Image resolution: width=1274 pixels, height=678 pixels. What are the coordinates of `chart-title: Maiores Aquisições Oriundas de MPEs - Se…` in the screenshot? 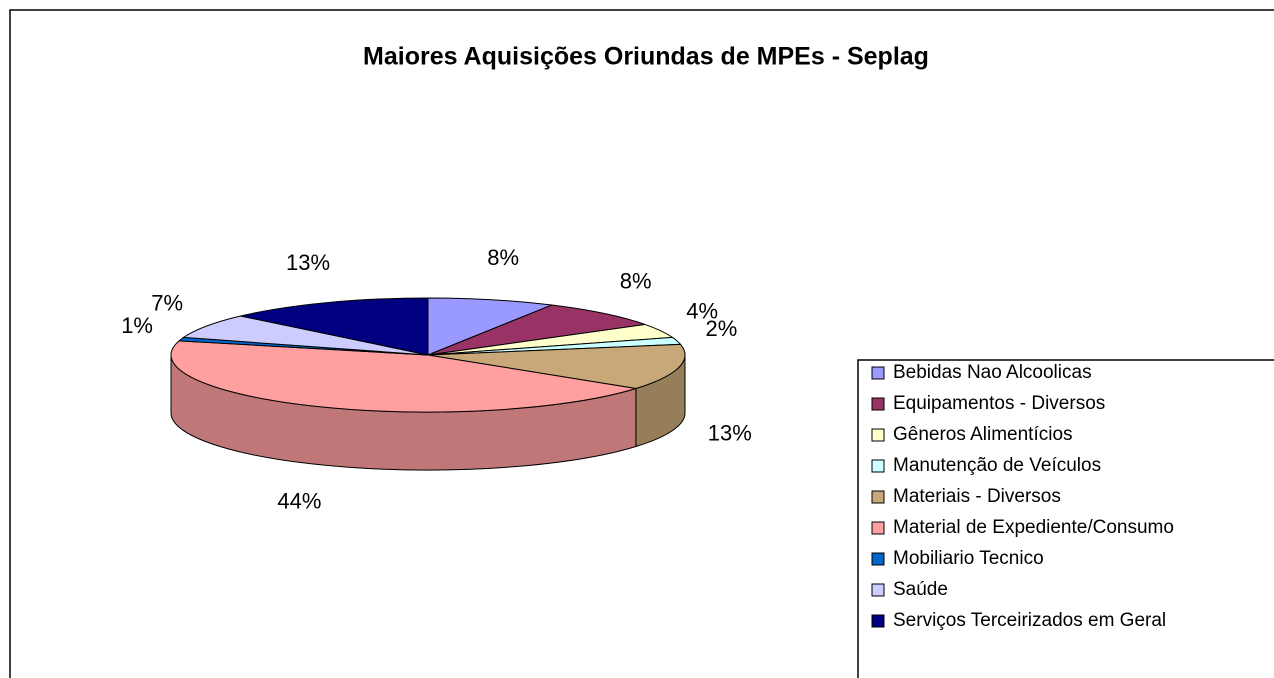 It's located at (646, 57).